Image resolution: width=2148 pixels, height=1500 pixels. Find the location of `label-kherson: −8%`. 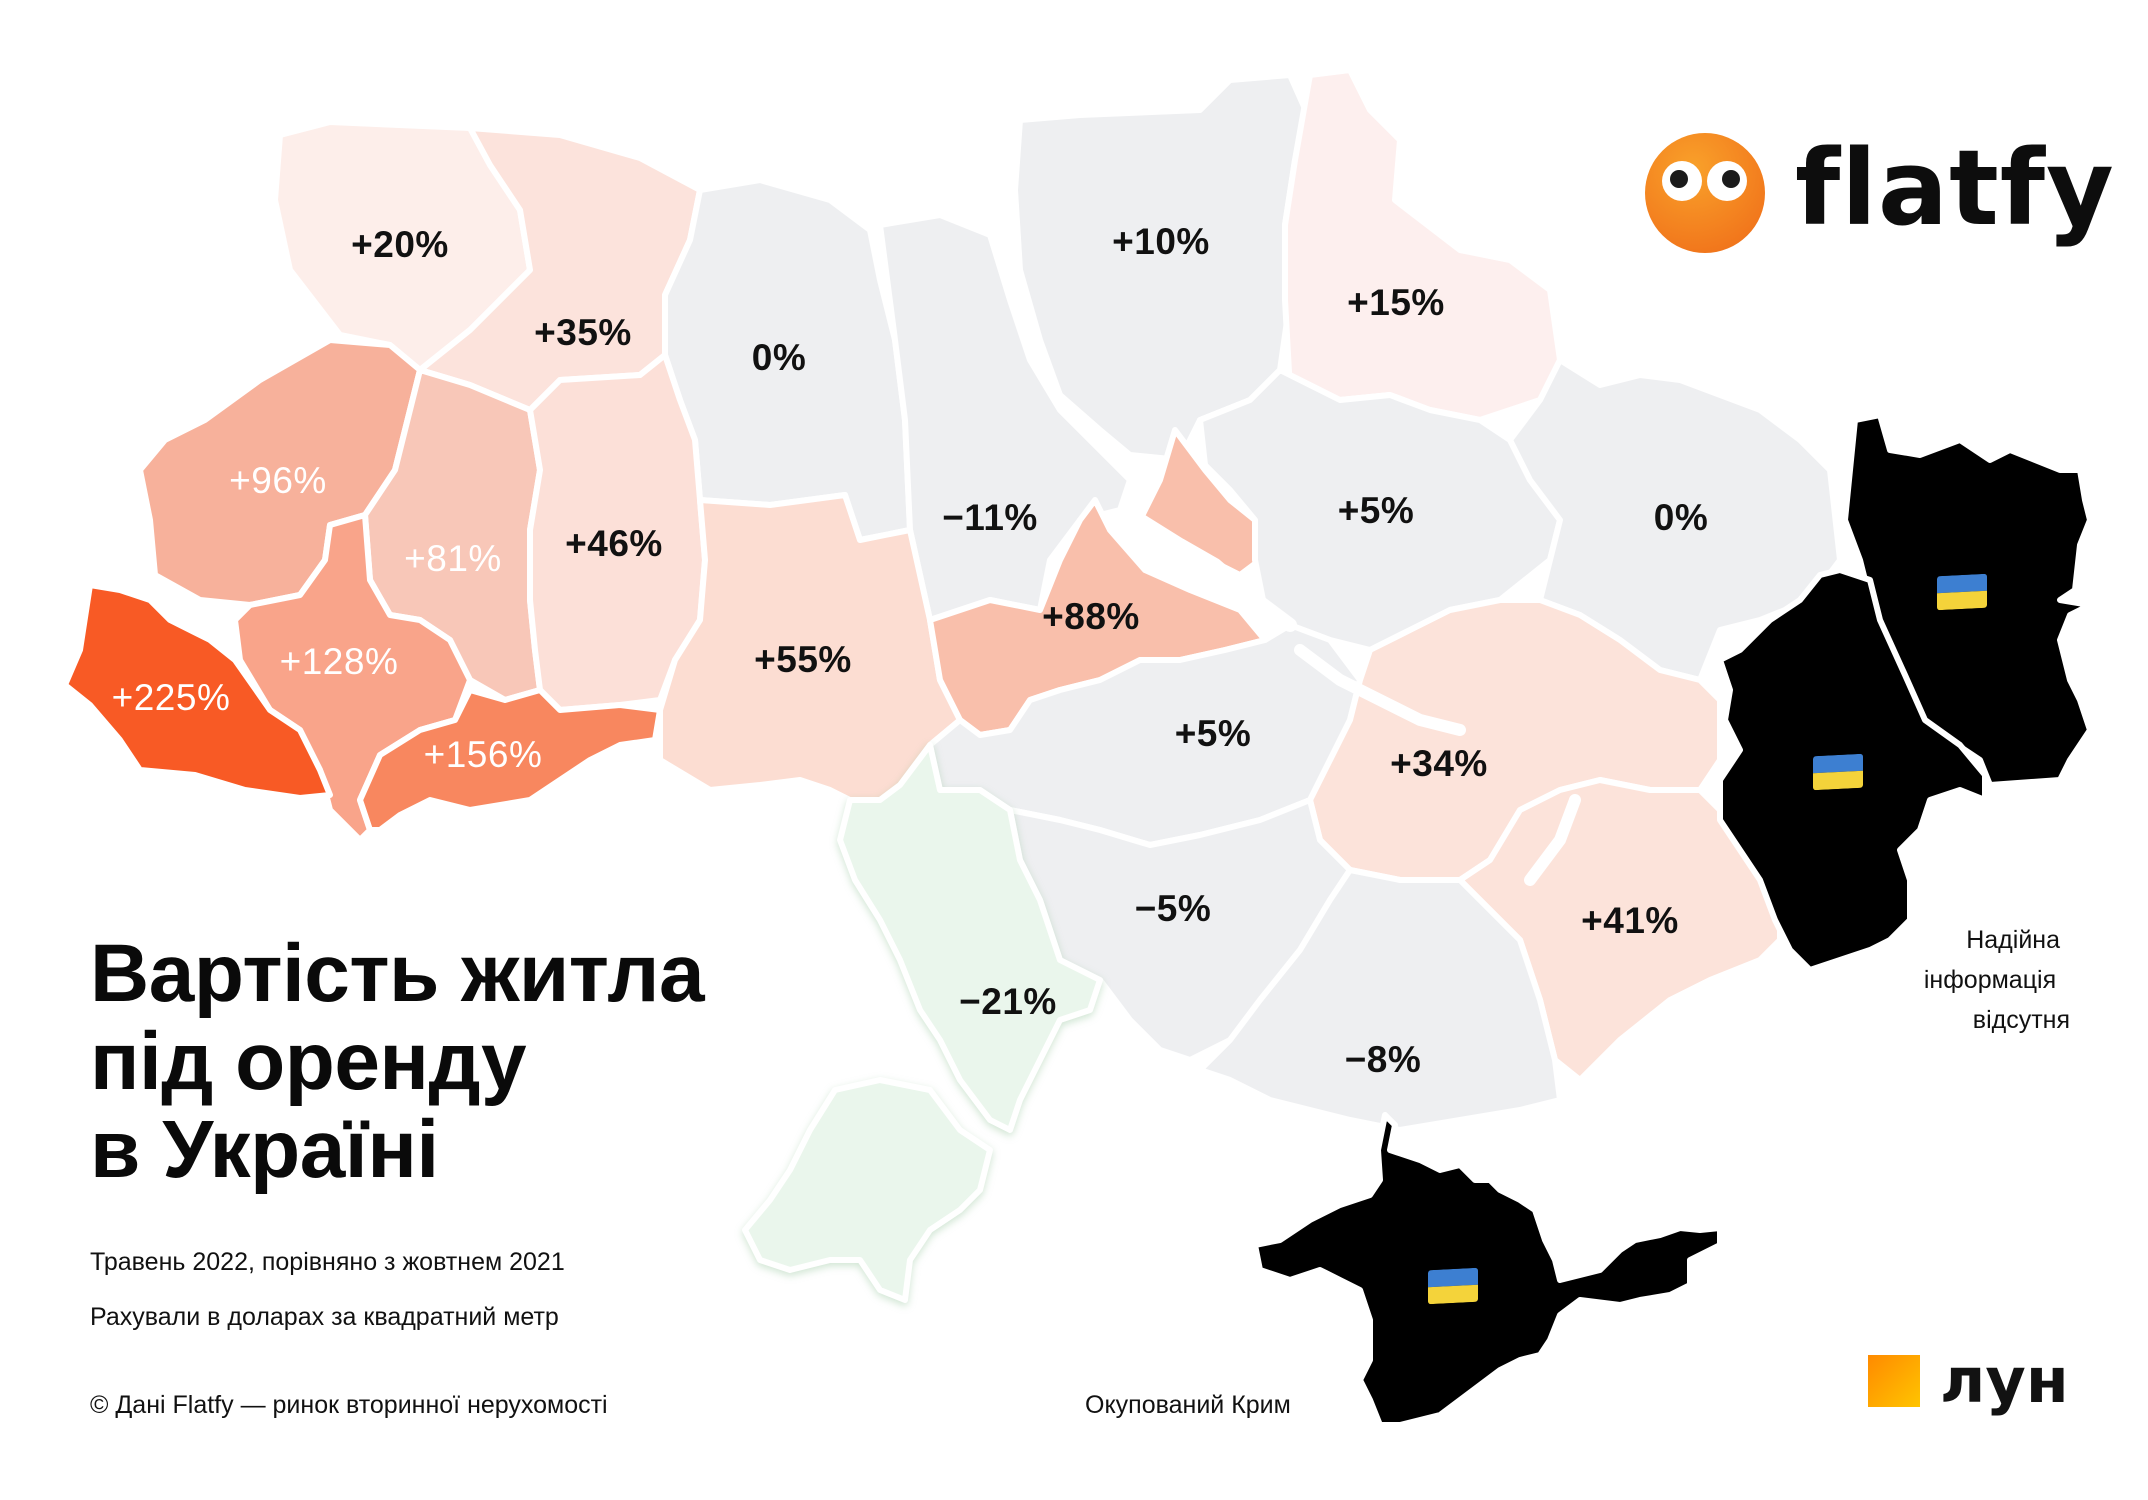

label-kherson: −8% is located at coordinates (1383, 1059).